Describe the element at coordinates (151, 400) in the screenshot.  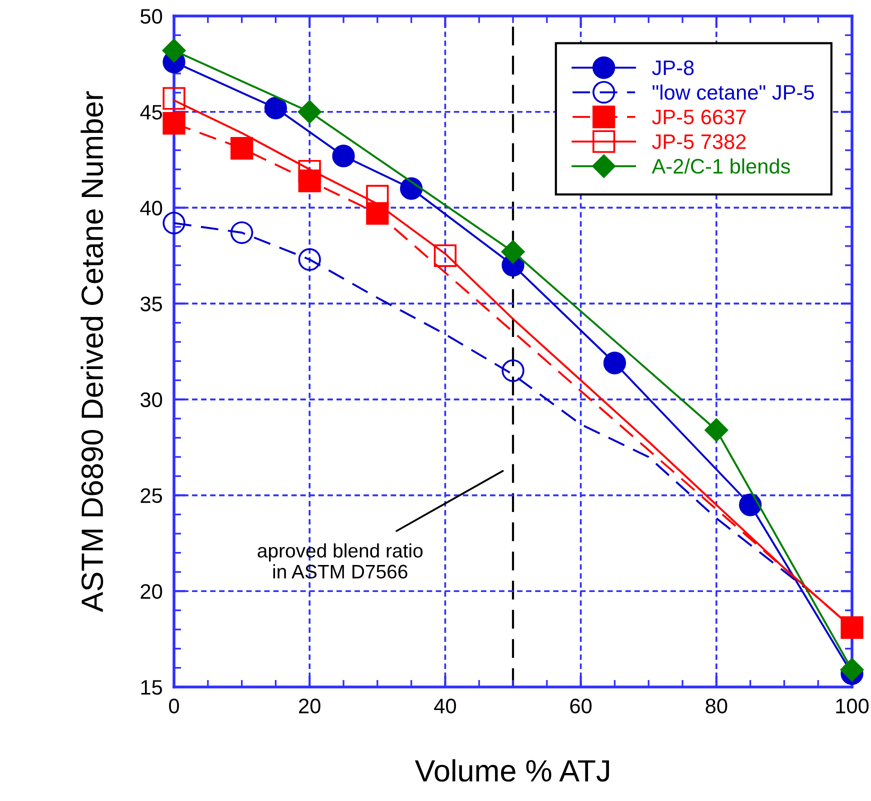
I see `y-tick-label: 30` at that location.